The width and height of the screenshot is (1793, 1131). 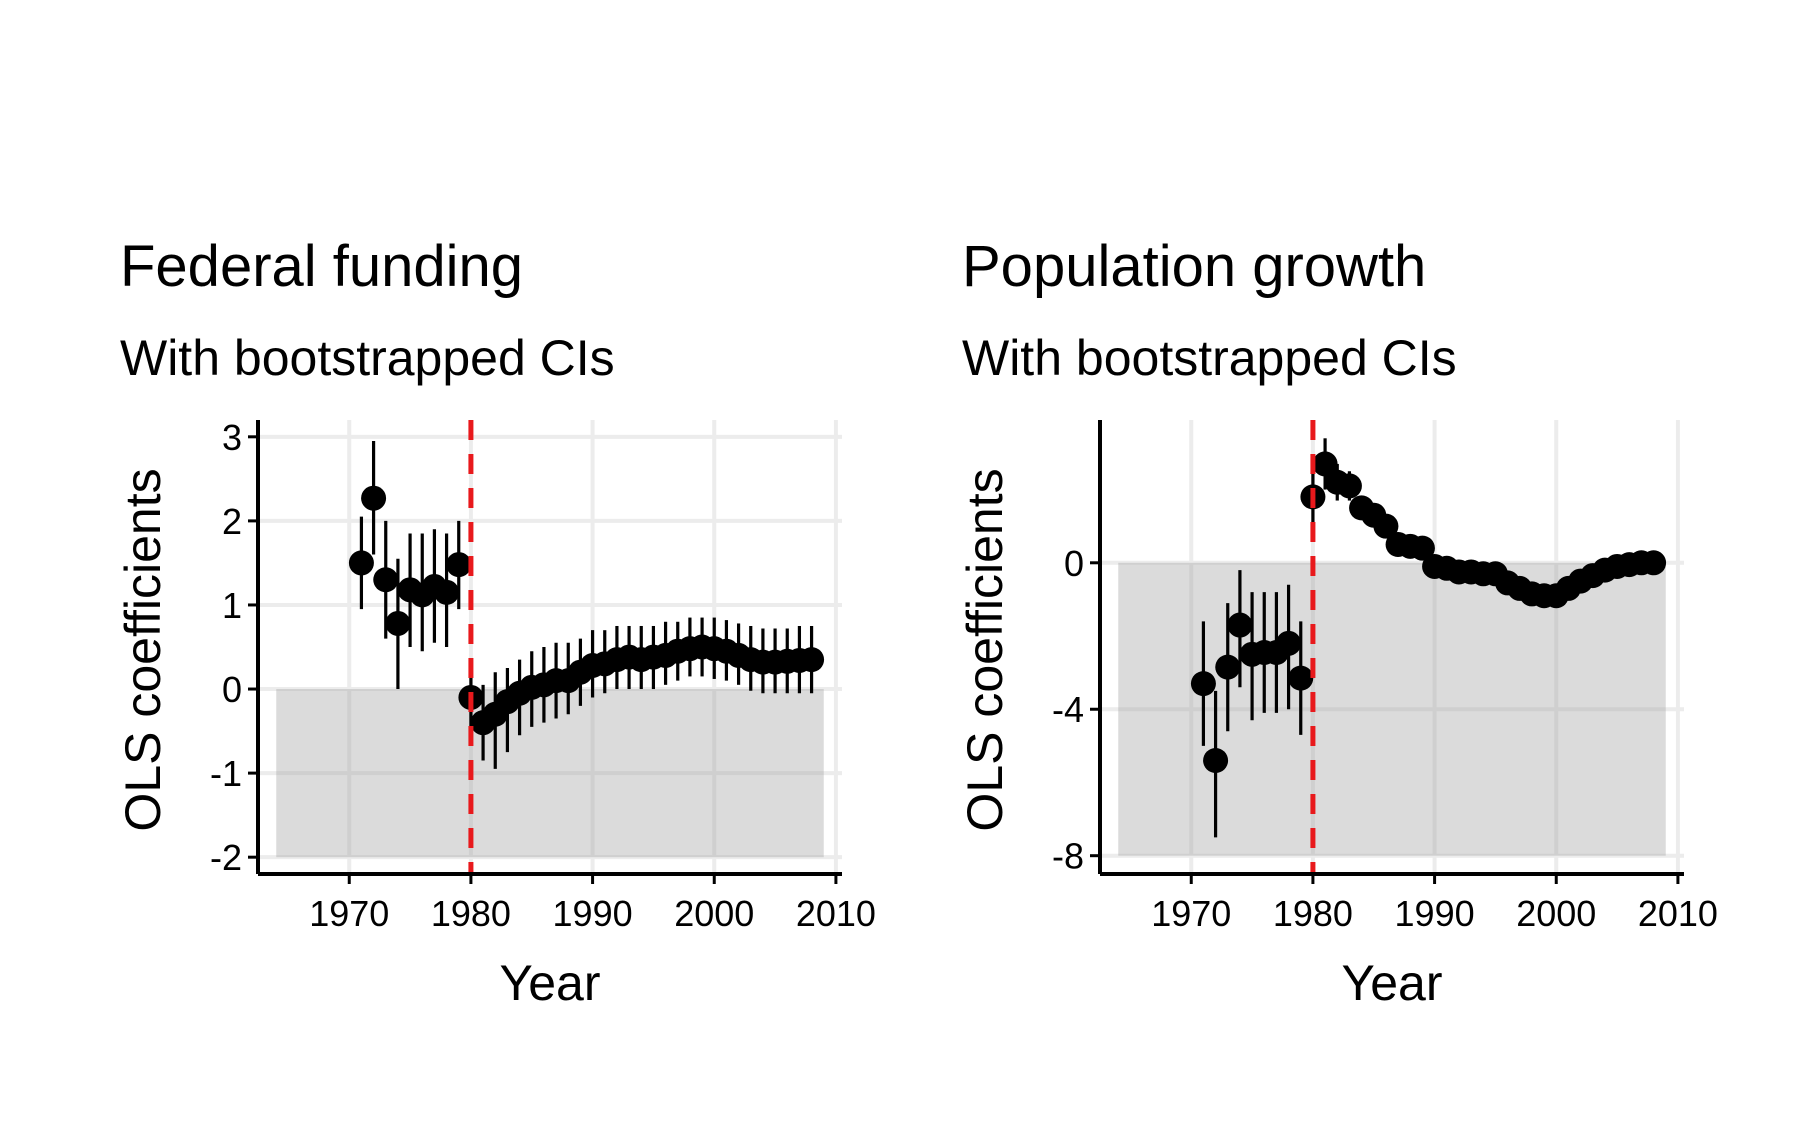 I want to click on y-tick-label: 1, so click(x=232, y=605).